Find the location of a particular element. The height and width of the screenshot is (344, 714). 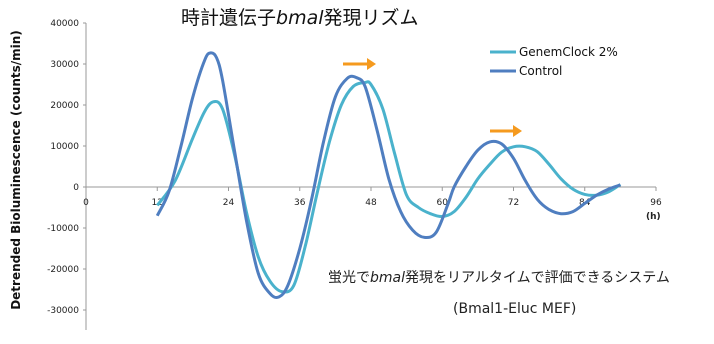

y-axis-label: Detrended Bioluminescence (counts/min) is located at coordinates (16, 170).